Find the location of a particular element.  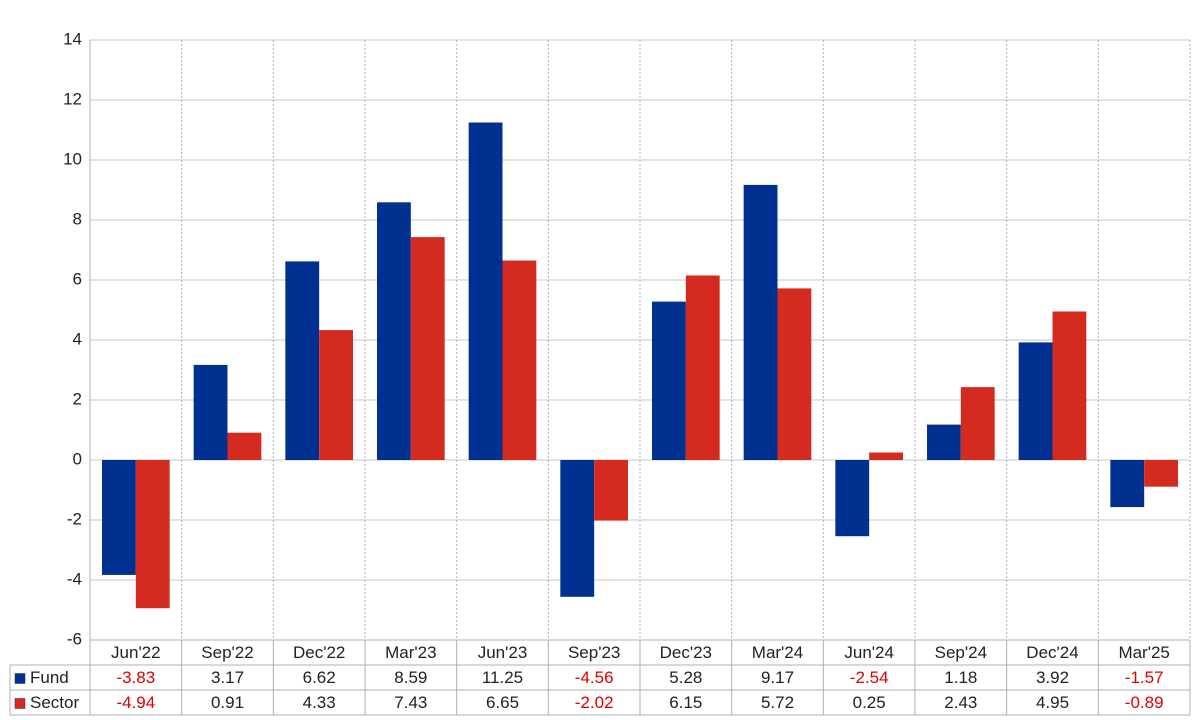

y-tick-label: 12 is located at coordinates (72, 98).